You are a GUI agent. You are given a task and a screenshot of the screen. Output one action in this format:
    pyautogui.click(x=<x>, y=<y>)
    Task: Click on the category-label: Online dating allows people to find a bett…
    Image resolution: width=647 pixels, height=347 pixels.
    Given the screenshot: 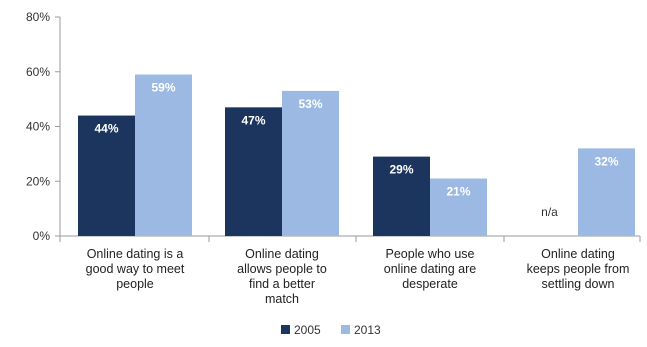 What is the action you would take?
    pyautogui.click(x=282, y=276)
    